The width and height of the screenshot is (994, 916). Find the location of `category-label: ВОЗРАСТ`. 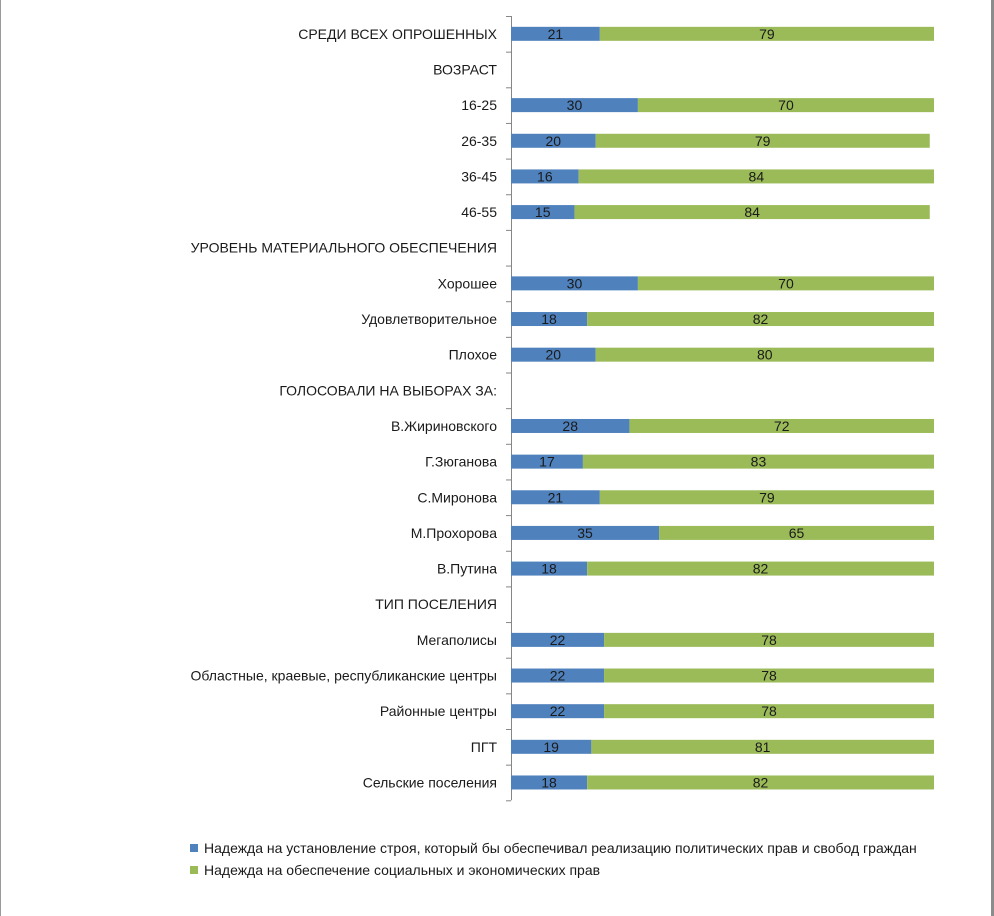

category-label: ВОЗРАСТ is located at coordinates (465, 69).